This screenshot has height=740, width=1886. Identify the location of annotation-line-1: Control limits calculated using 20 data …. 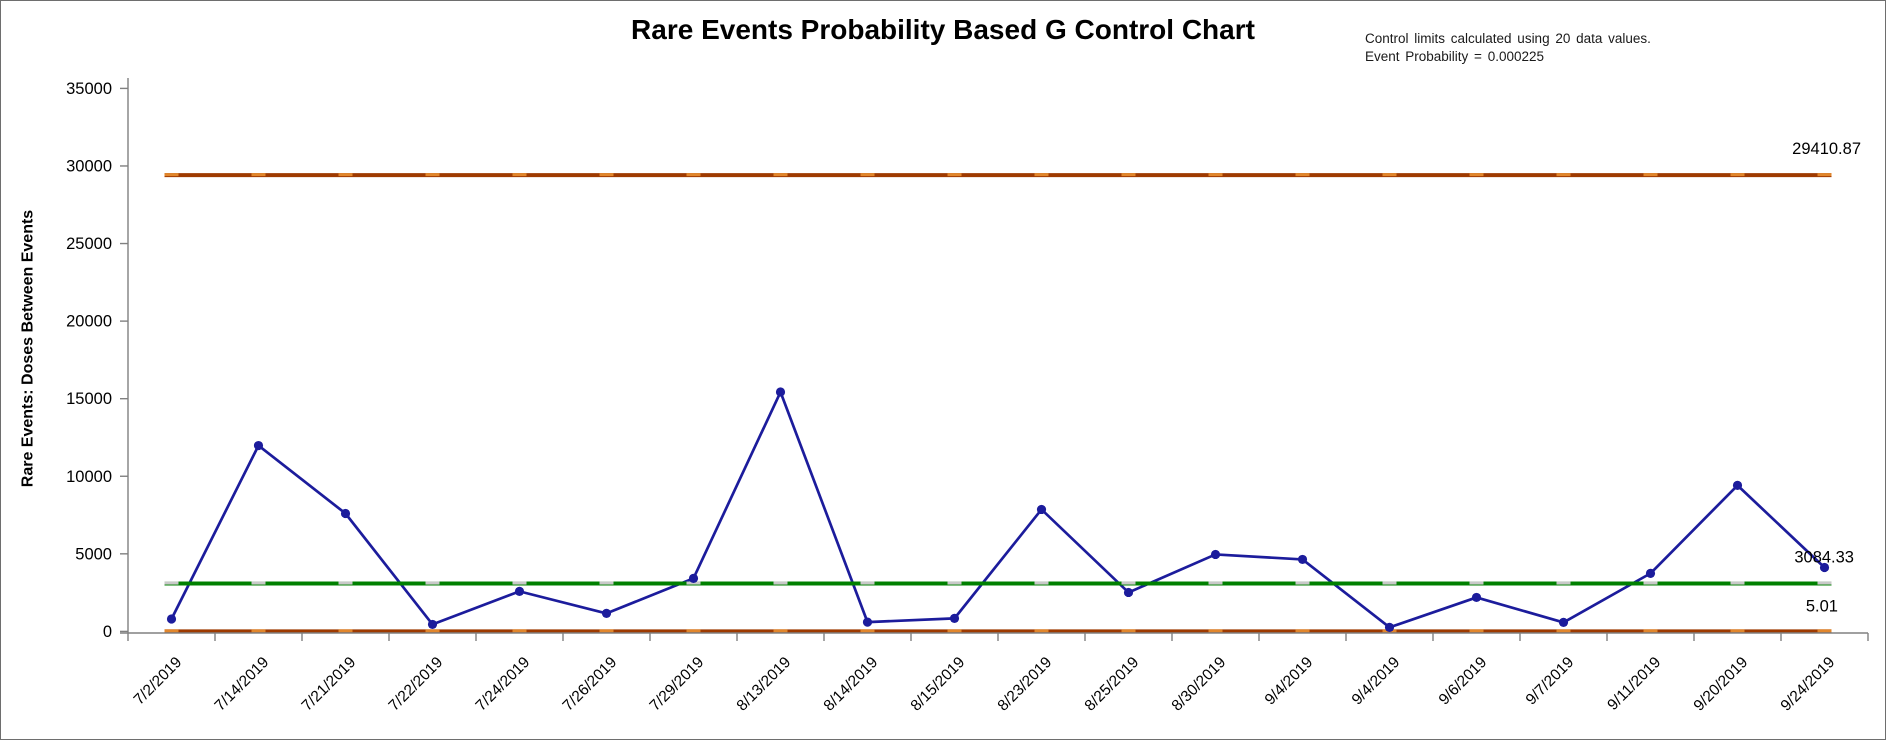
(1508, 38).